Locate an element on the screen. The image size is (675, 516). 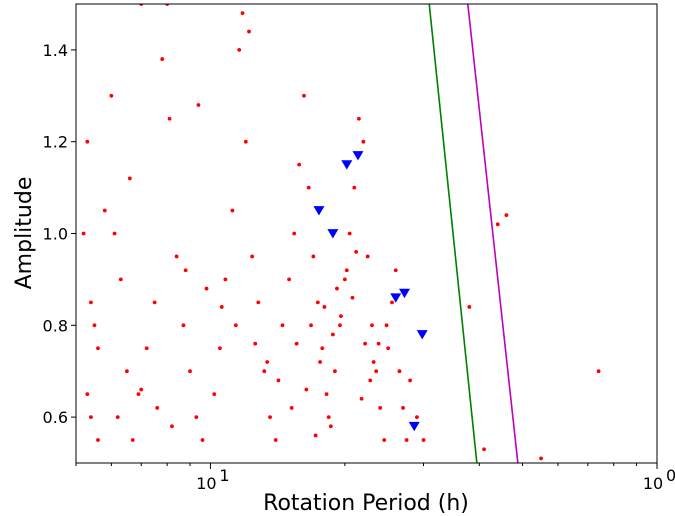
y-tick-label: 0.8 is located at coordinates (55, 325).